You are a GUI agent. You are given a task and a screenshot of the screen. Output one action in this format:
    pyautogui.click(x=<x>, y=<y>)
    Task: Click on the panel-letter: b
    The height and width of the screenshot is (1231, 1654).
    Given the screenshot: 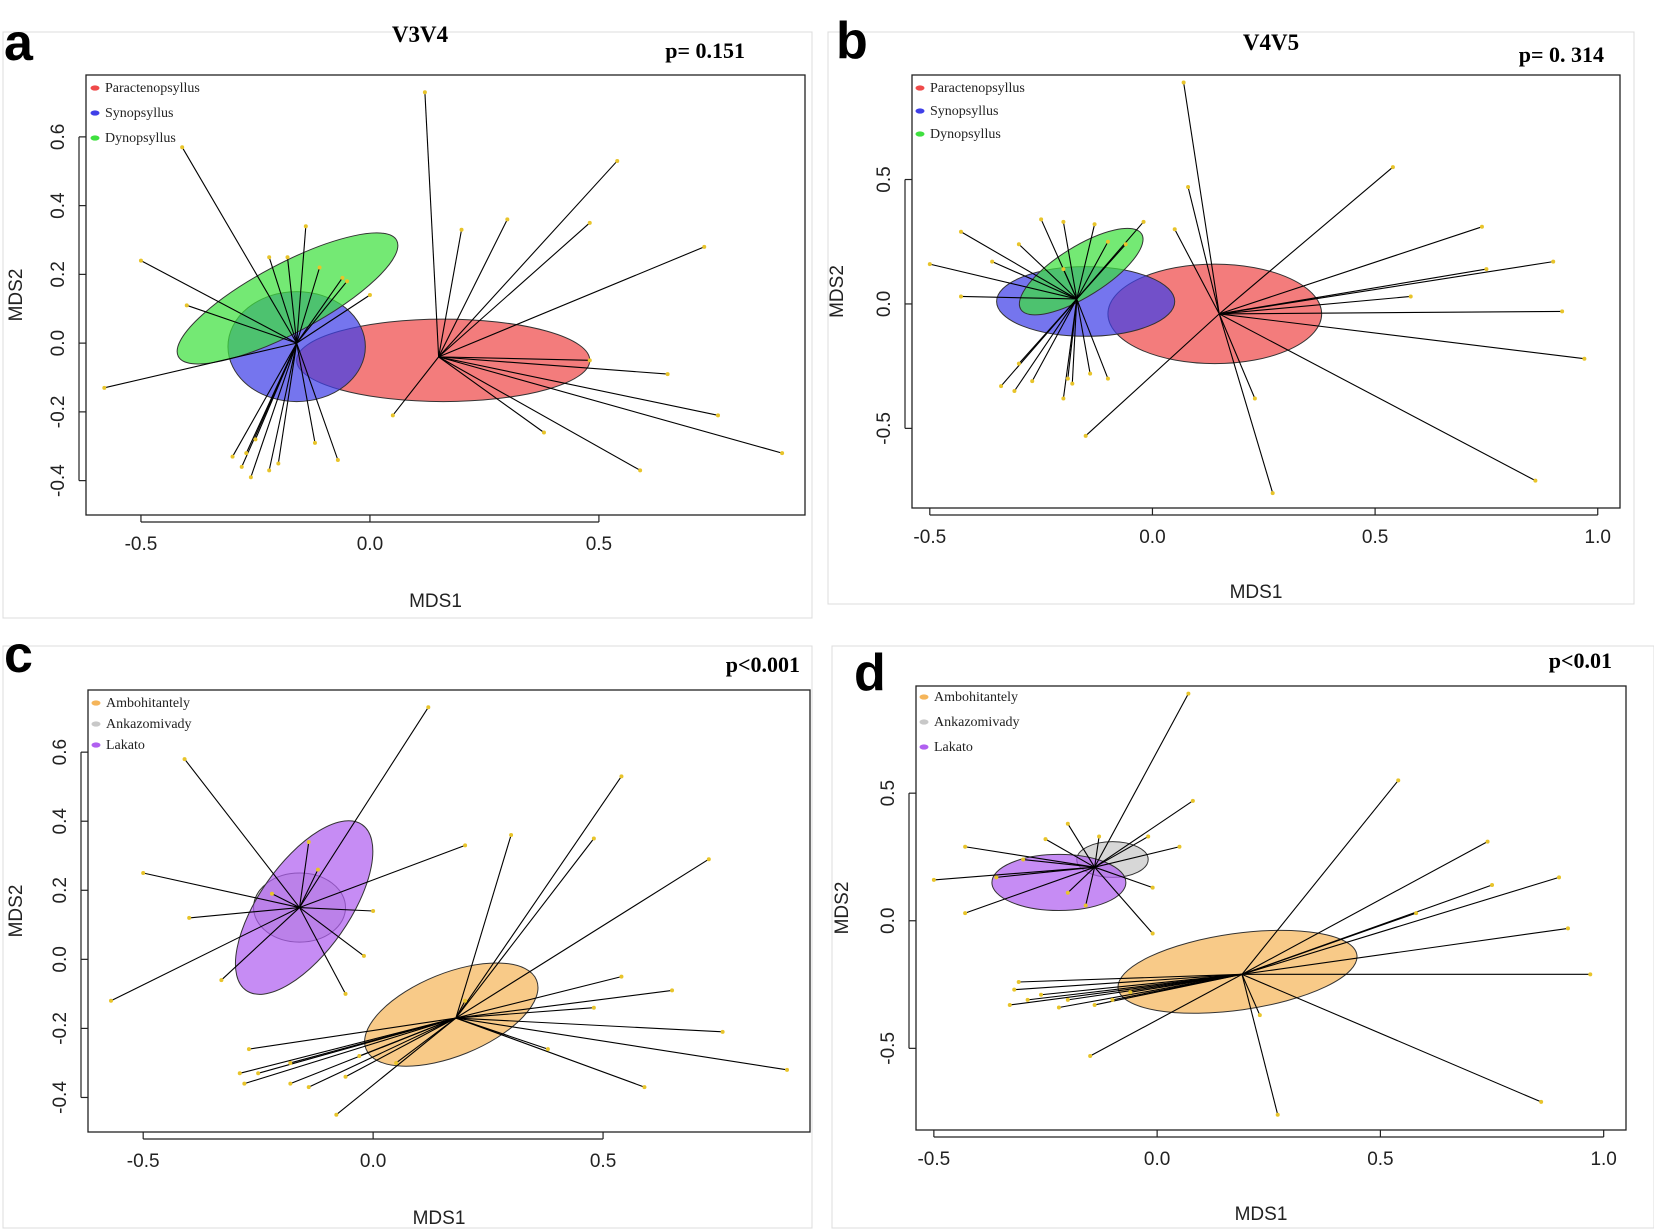 What is the action you would take?
    pyautogui.click(x=852, y=41)
    